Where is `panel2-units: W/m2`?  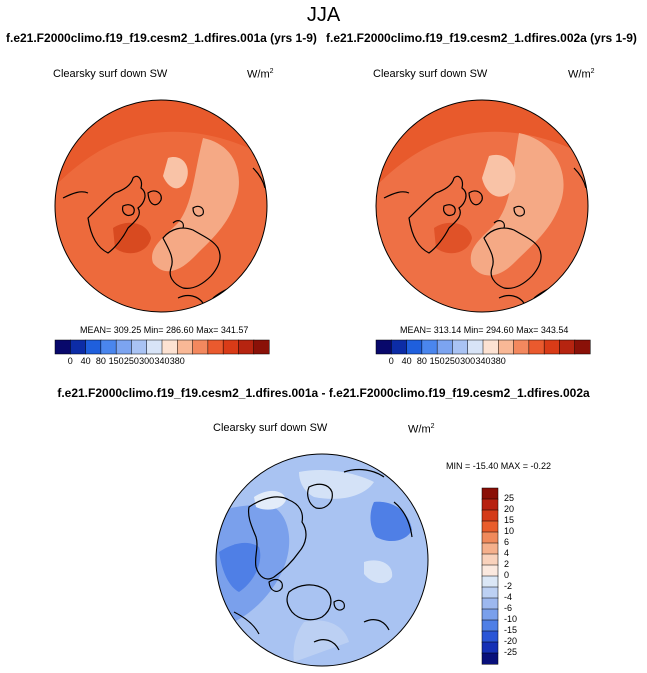
panel2-units: W/m2 is located at coordinates (581, 74).